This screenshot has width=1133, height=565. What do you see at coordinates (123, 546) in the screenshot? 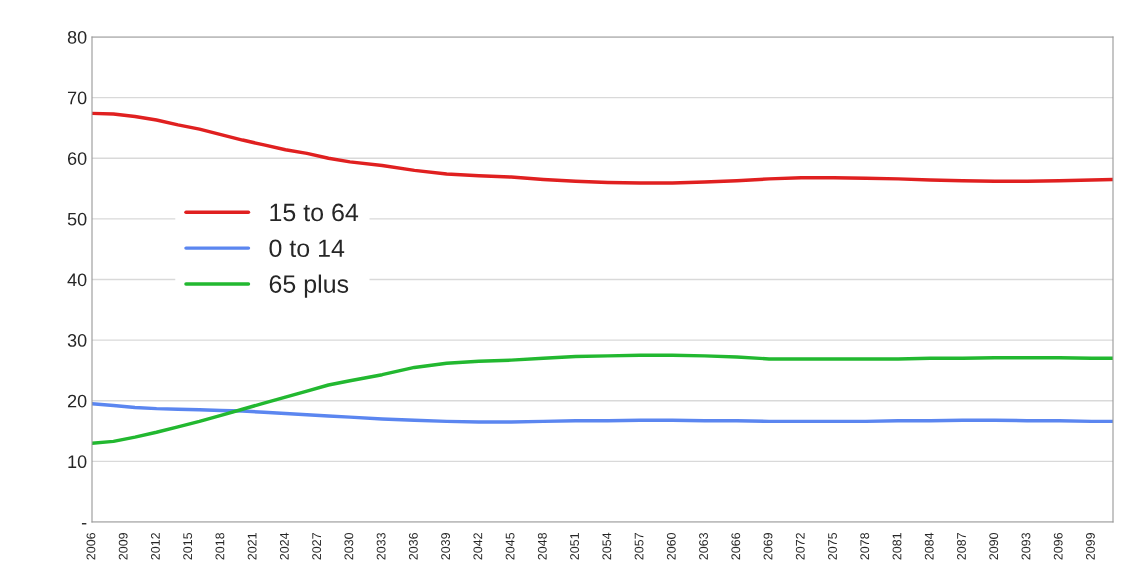
I see `x-tick-label: 2009` at bounding box center [123, 546].